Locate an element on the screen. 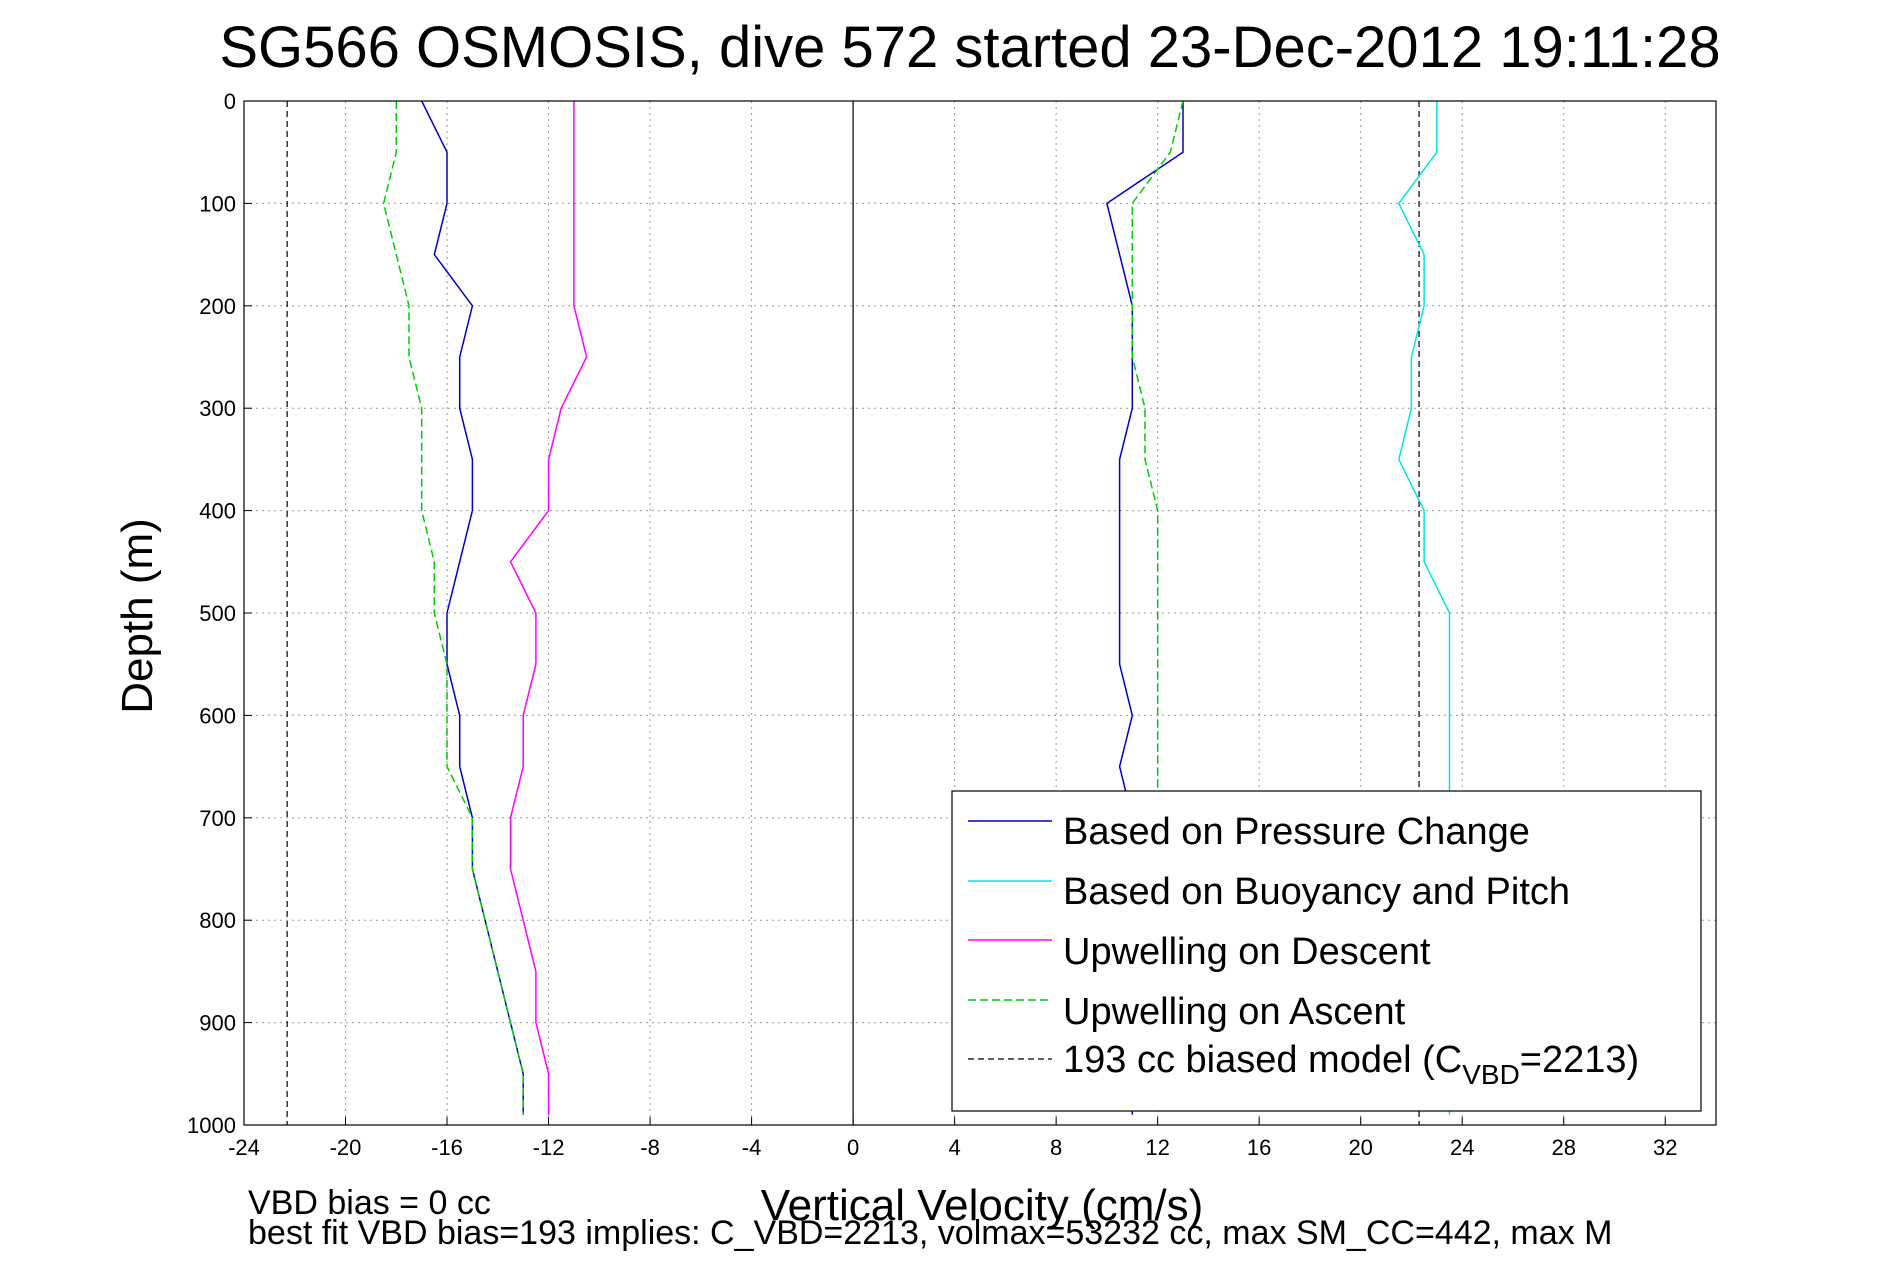 The height and width of the screenshot is (1262, 1891). x-tick-label: 28 is located at coordinates (1563, 1147).